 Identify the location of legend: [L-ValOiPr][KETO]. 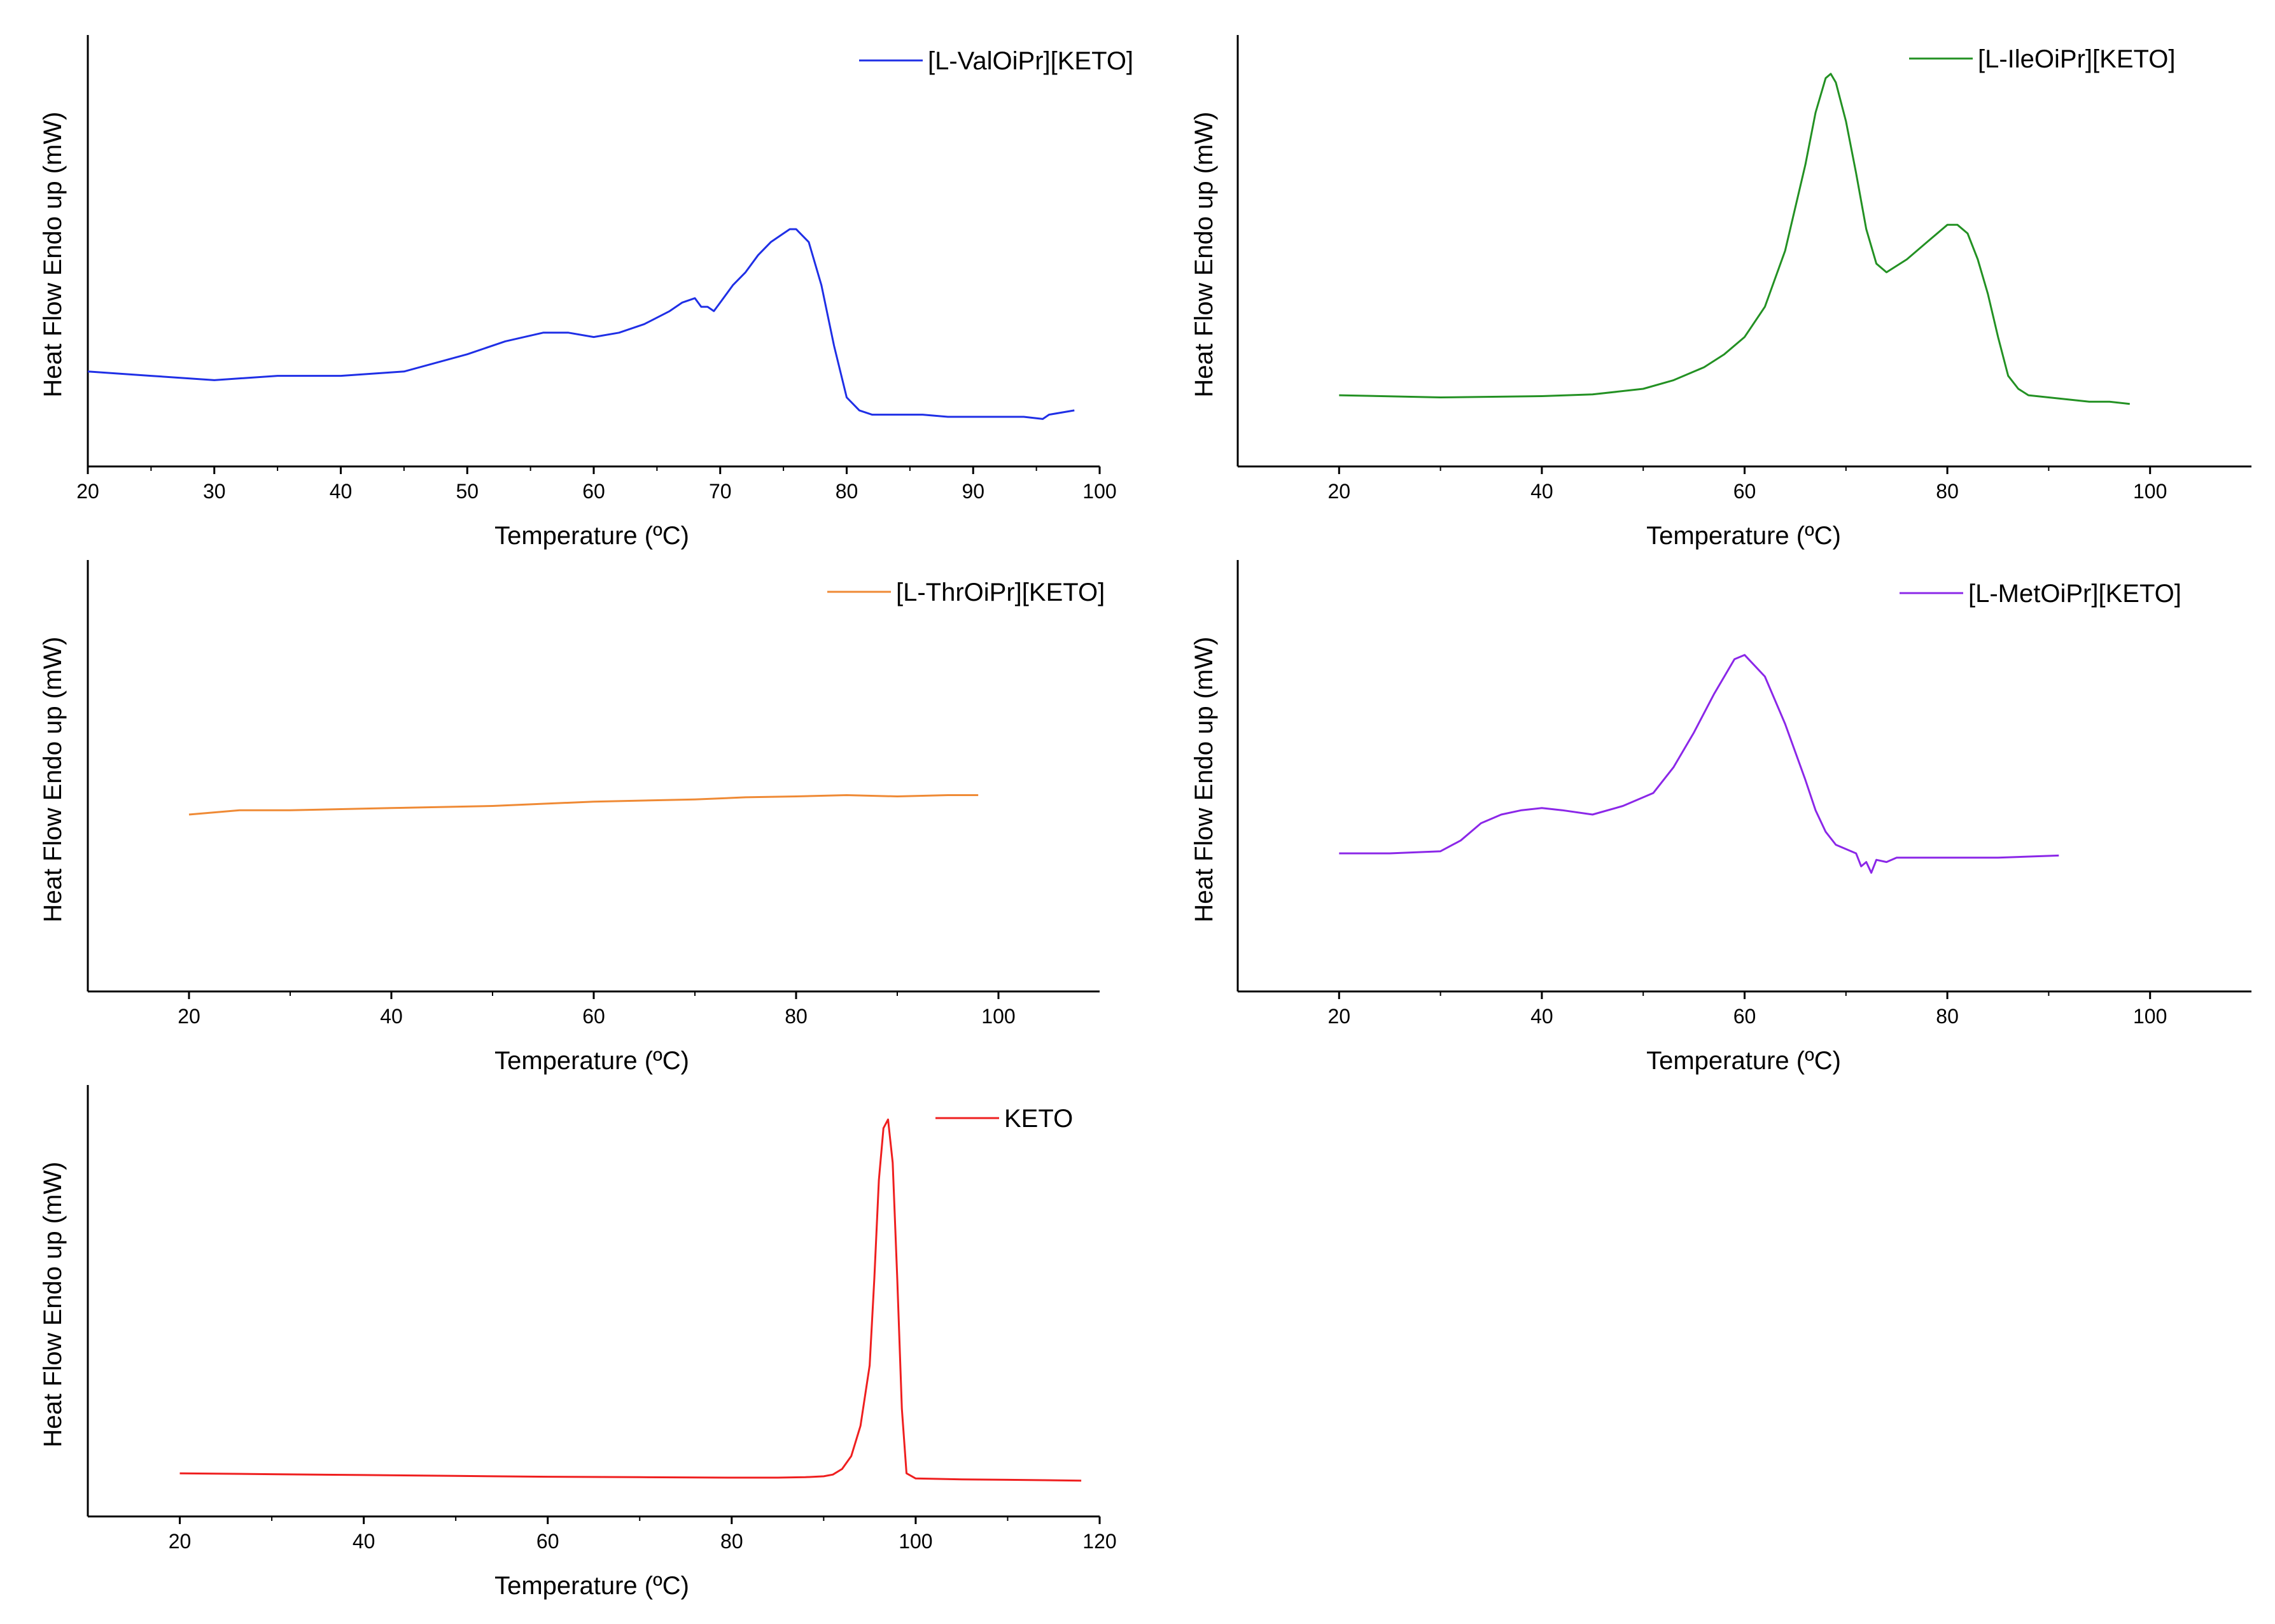
(996, 61).